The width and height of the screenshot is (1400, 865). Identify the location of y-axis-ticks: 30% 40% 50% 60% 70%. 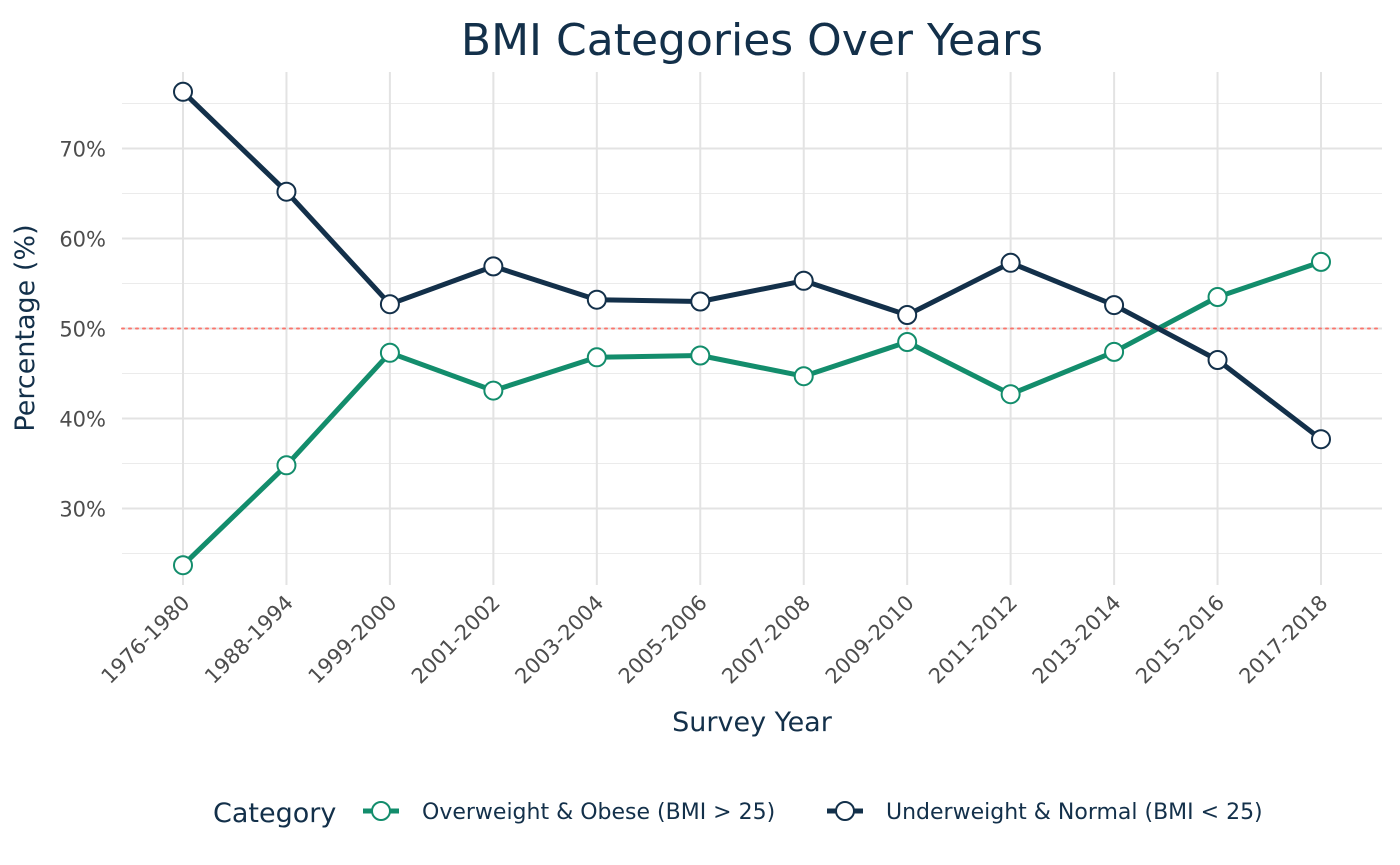
(82, 330).